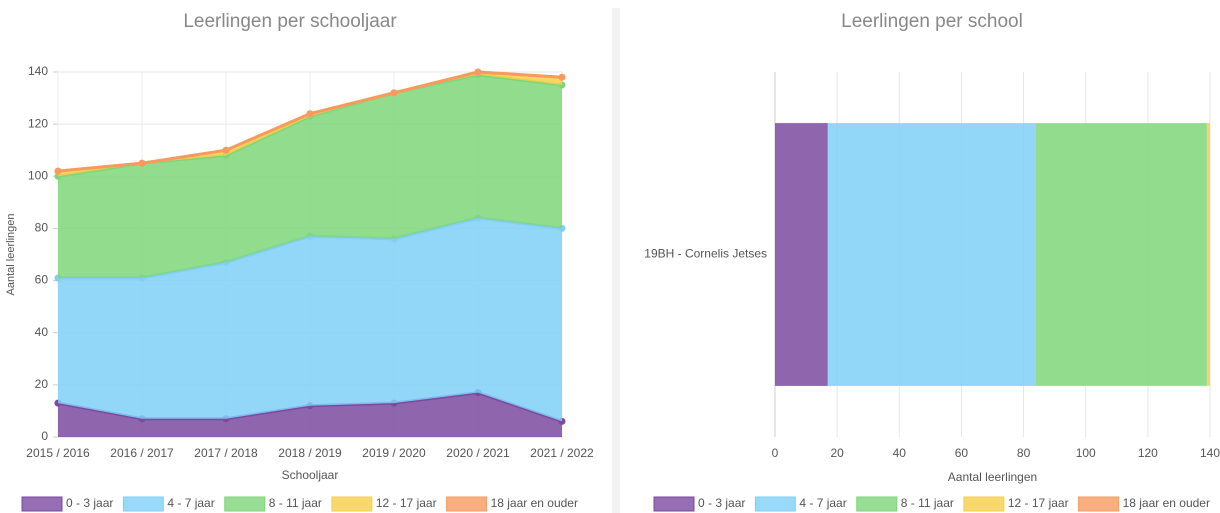 The width and height of the screenshot is (1220, 513). Describe the element at coordinates (932, 21) in the screenshot. I see `chart-title: Leerlingen per school` at that location.